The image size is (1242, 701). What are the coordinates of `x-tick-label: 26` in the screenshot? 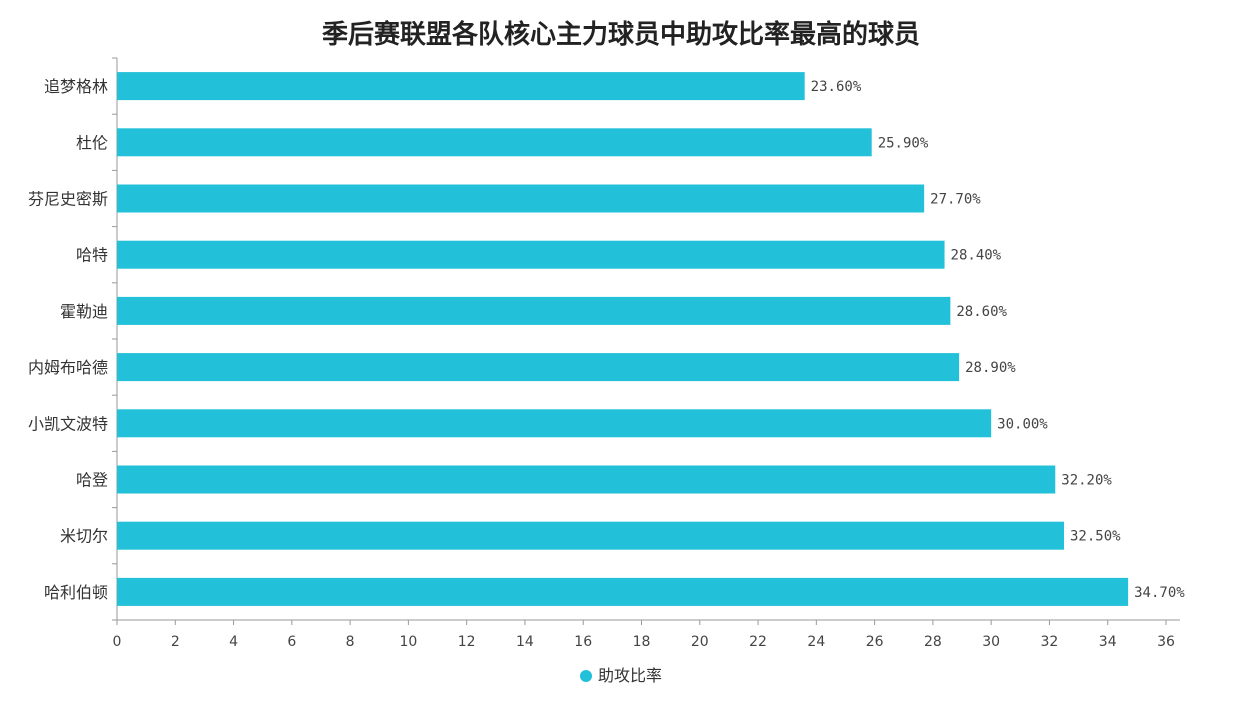 It's located at (875, 642).